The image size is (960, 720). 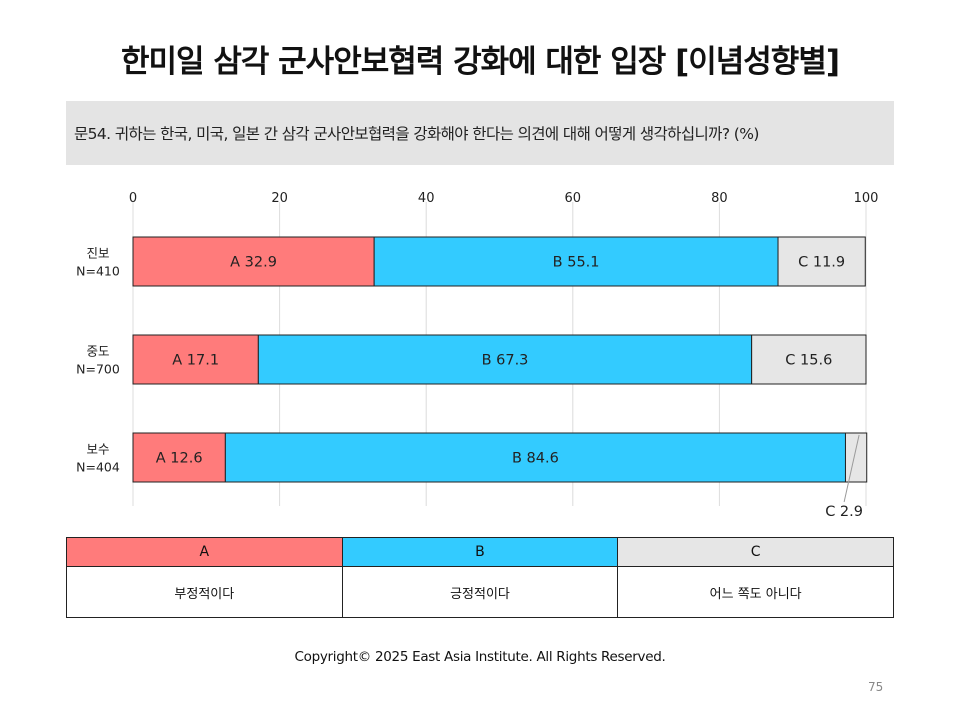 I want to click on data-label: A 17.1, so click(x=195, y=361).